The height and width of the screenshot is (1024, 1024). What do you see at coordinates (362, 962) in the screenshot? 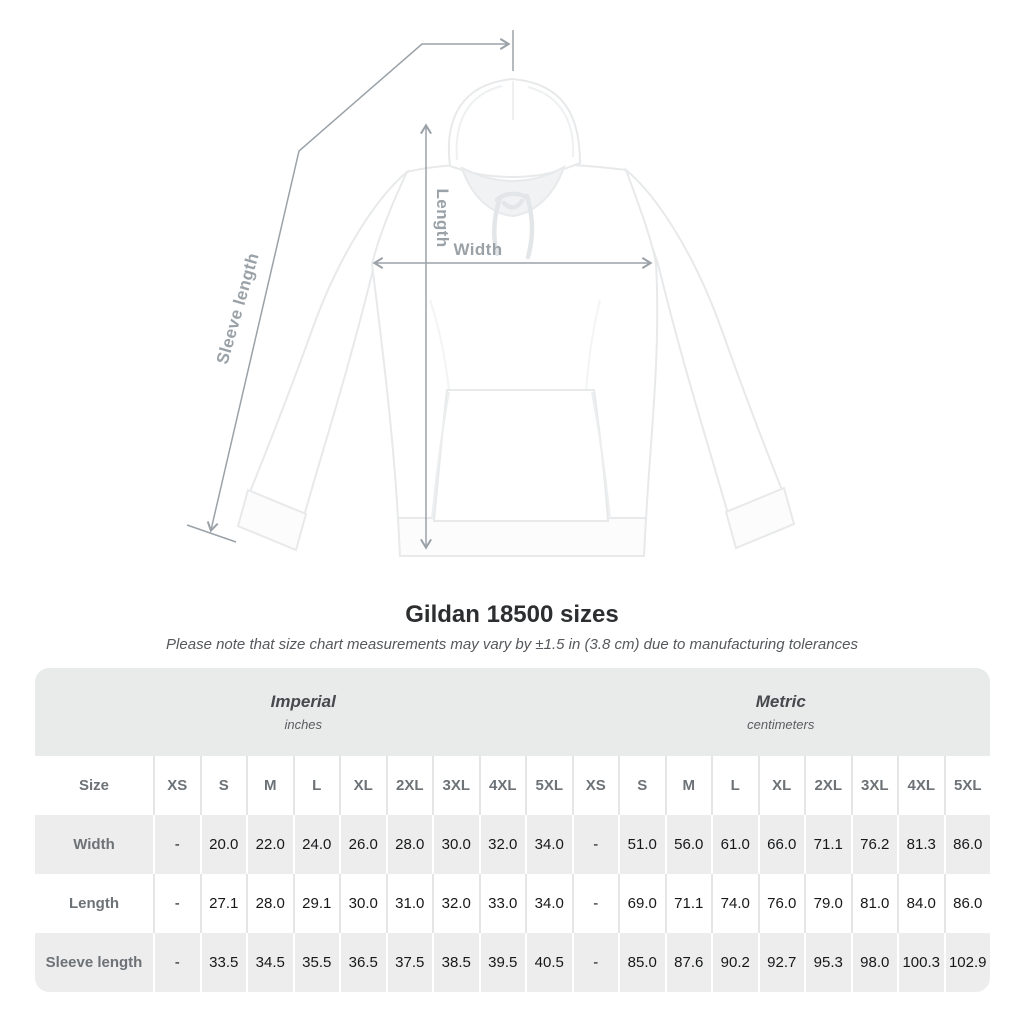
I see `sleeve-imperial-xl: 36.5` at bounding box center [362, 962].